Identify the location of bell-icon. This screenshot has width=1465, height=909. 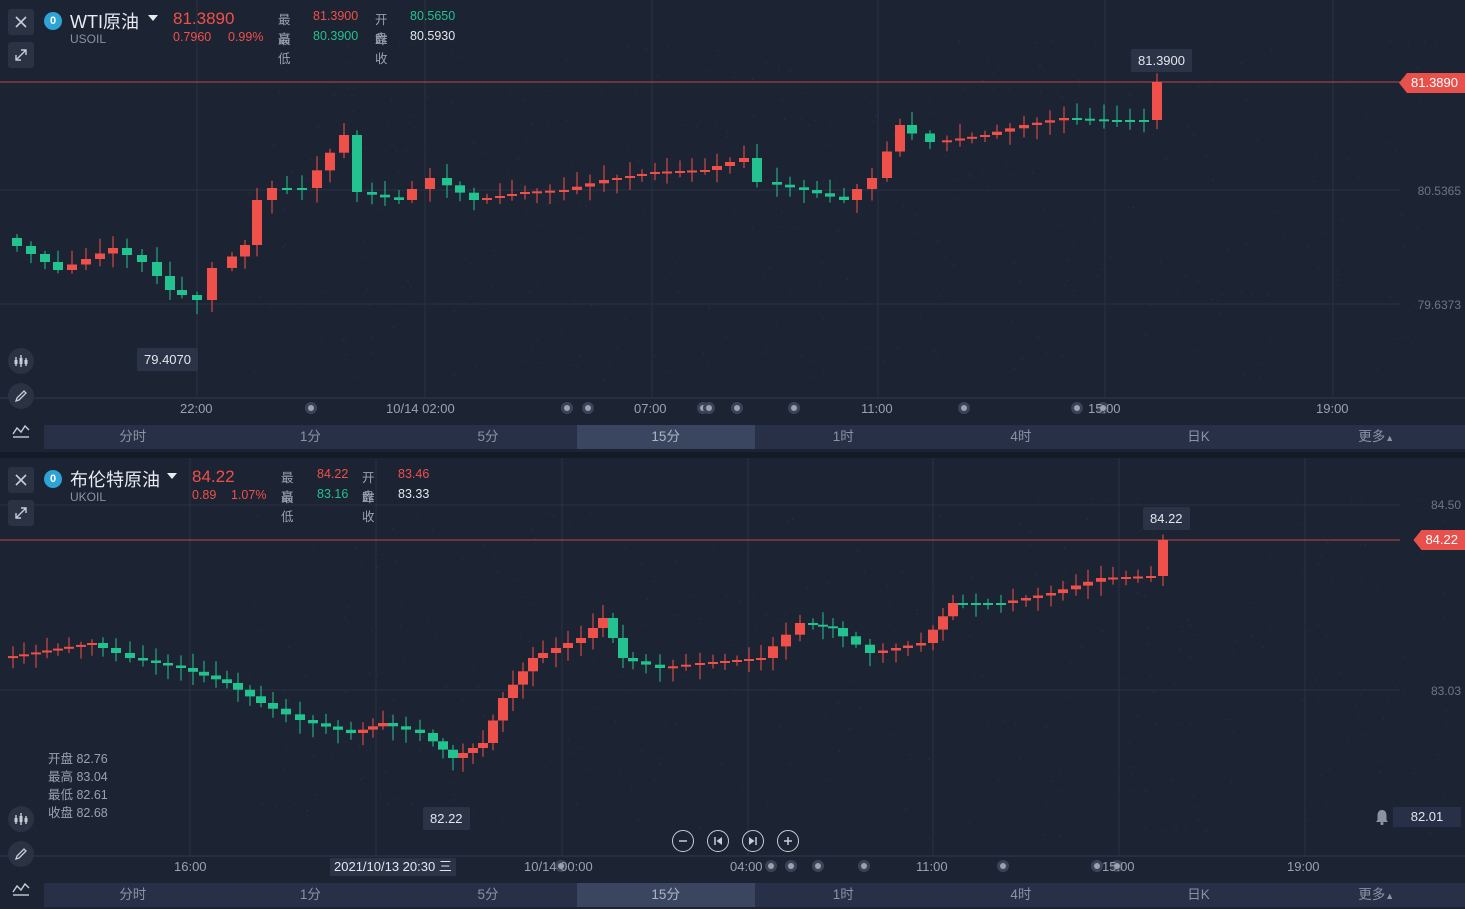
(1382, 817).